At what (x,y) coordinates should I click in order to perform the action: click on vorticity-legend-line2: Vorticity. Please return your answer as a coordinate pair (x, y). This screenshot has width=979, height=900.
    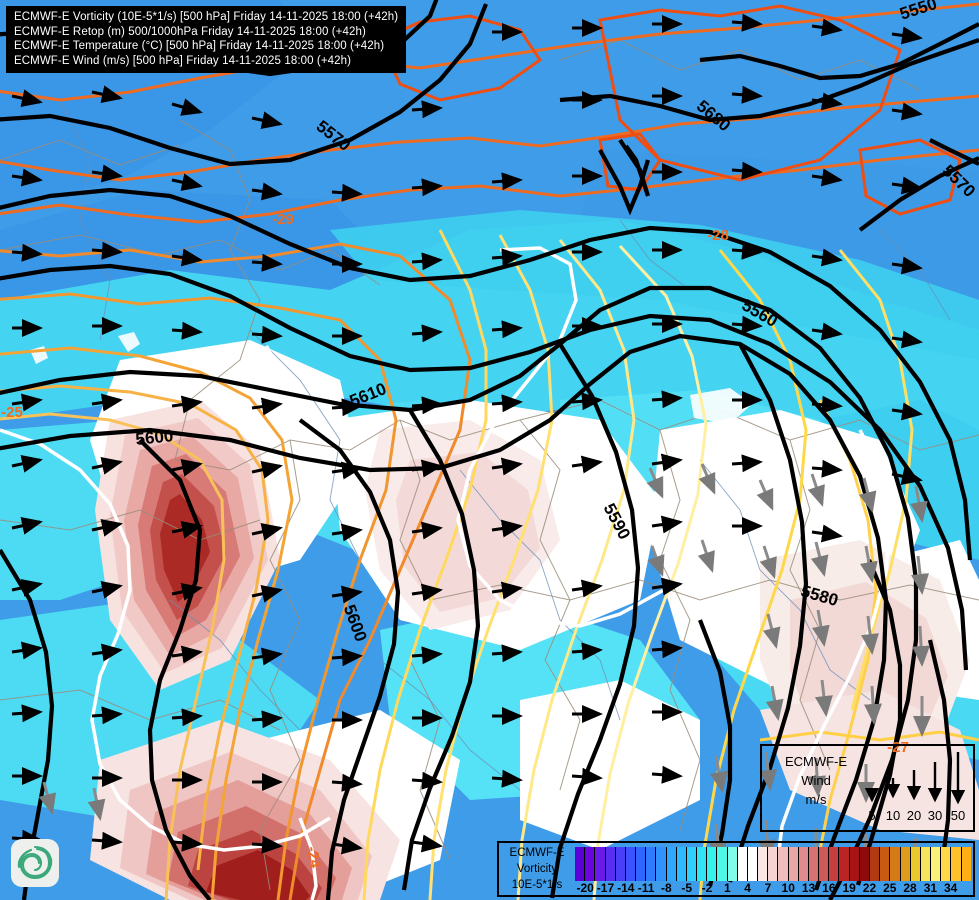
    Looking at the image, I should click on (537, 869).